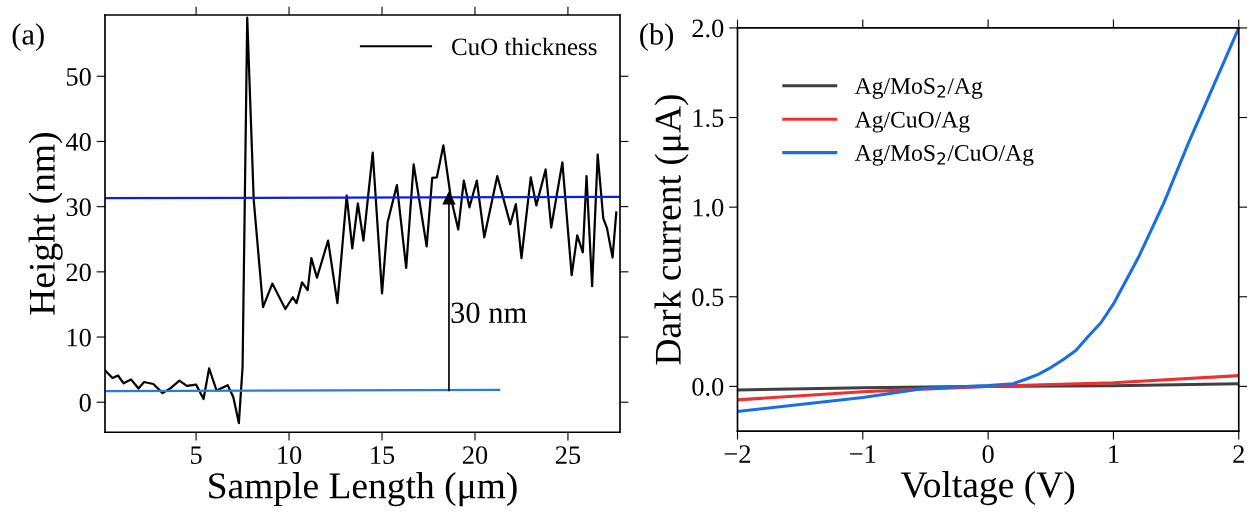 The height and width of the screenshot is (517, 1250). What do you see at coordinates (708, 28) in the screenshot?
I see `y-tick-label: 2.0` at bounding box center [708, 28].